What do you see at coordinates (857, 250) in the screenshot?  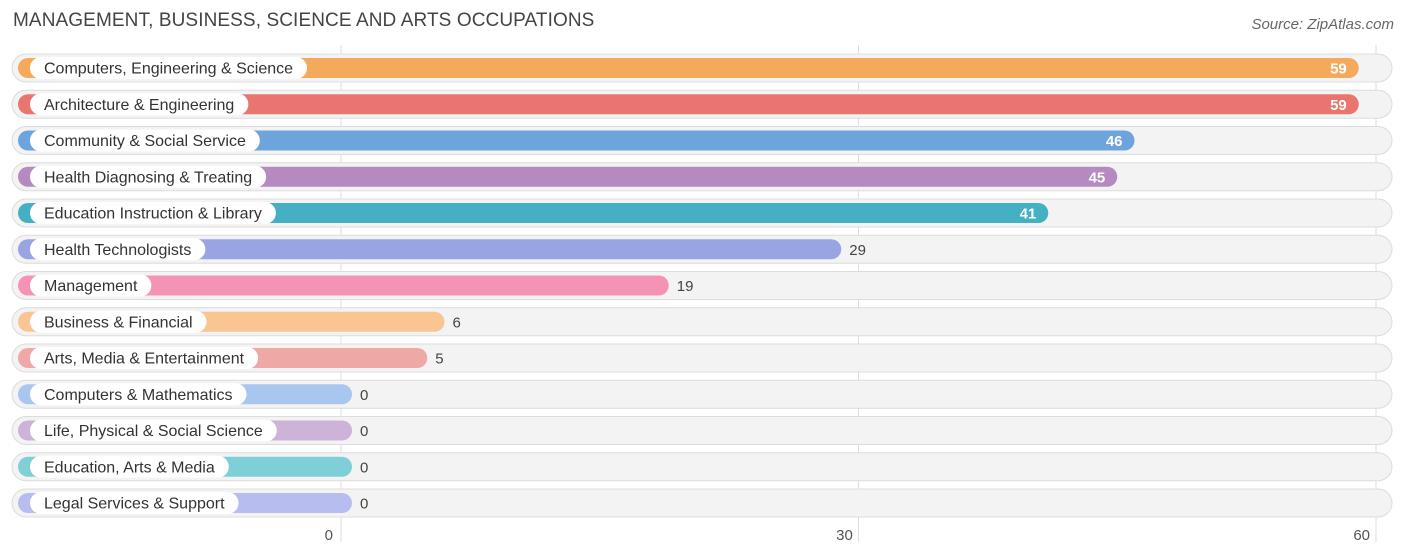 I see `data-label: 29` at bounding box center [857, 250].